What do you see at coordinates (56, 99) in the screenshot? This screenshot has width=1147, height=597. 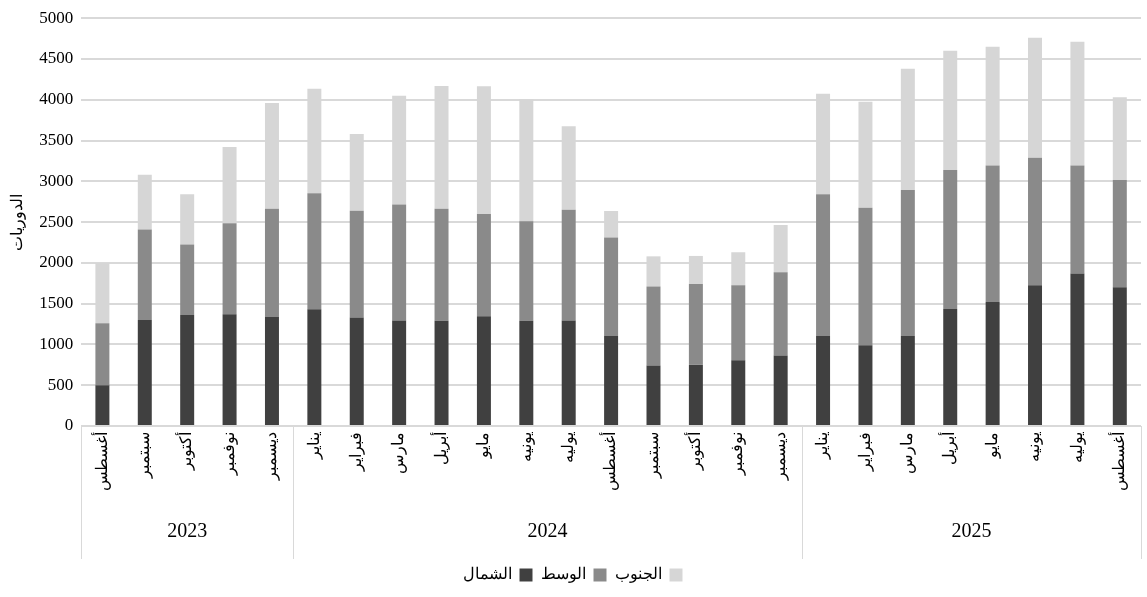 I see `y-tick-label: 4000` at bounding box center [56, 99].